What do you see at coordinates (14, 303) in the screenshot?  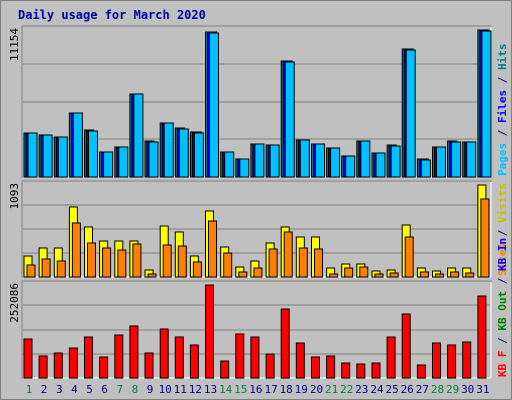 I see `panel-bottom-ymax-label: 252086` at bounding box center [14, 303].